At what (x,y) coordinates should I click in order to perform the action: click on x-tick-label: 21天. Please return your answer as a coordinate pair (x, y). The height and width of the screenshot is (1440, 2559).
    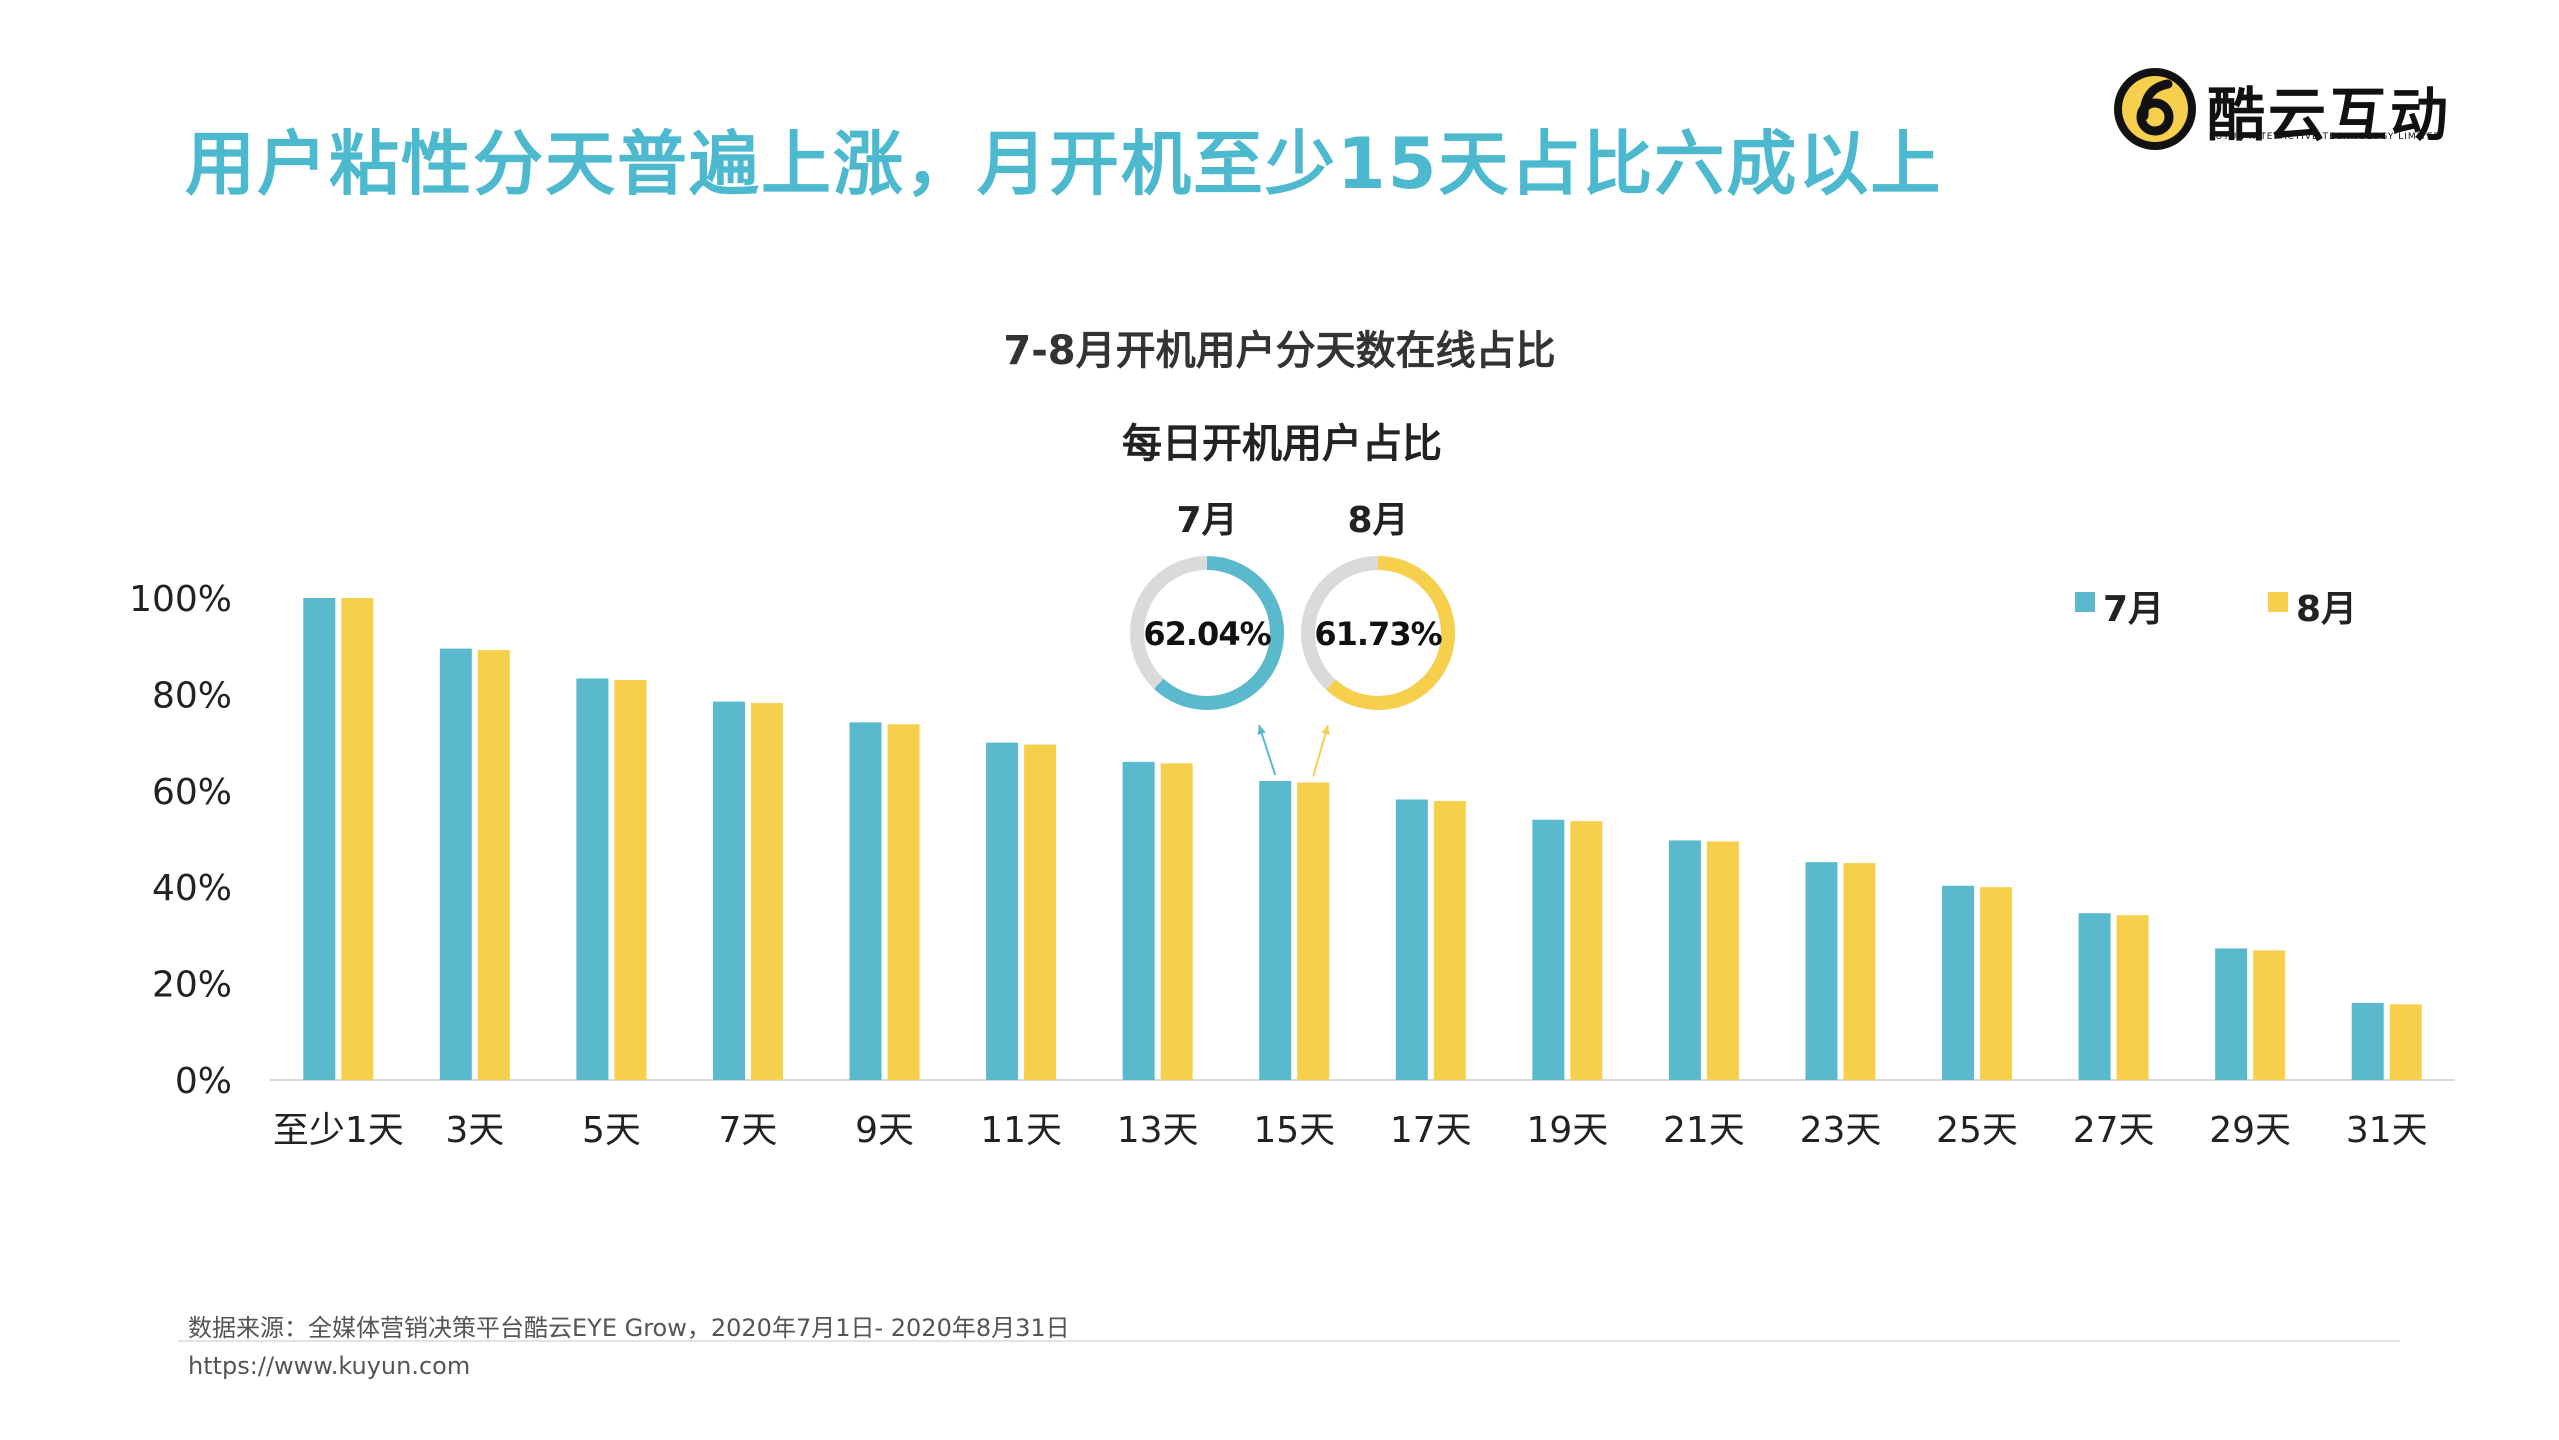
    Looking at the image, I should click on (1704, 1130).